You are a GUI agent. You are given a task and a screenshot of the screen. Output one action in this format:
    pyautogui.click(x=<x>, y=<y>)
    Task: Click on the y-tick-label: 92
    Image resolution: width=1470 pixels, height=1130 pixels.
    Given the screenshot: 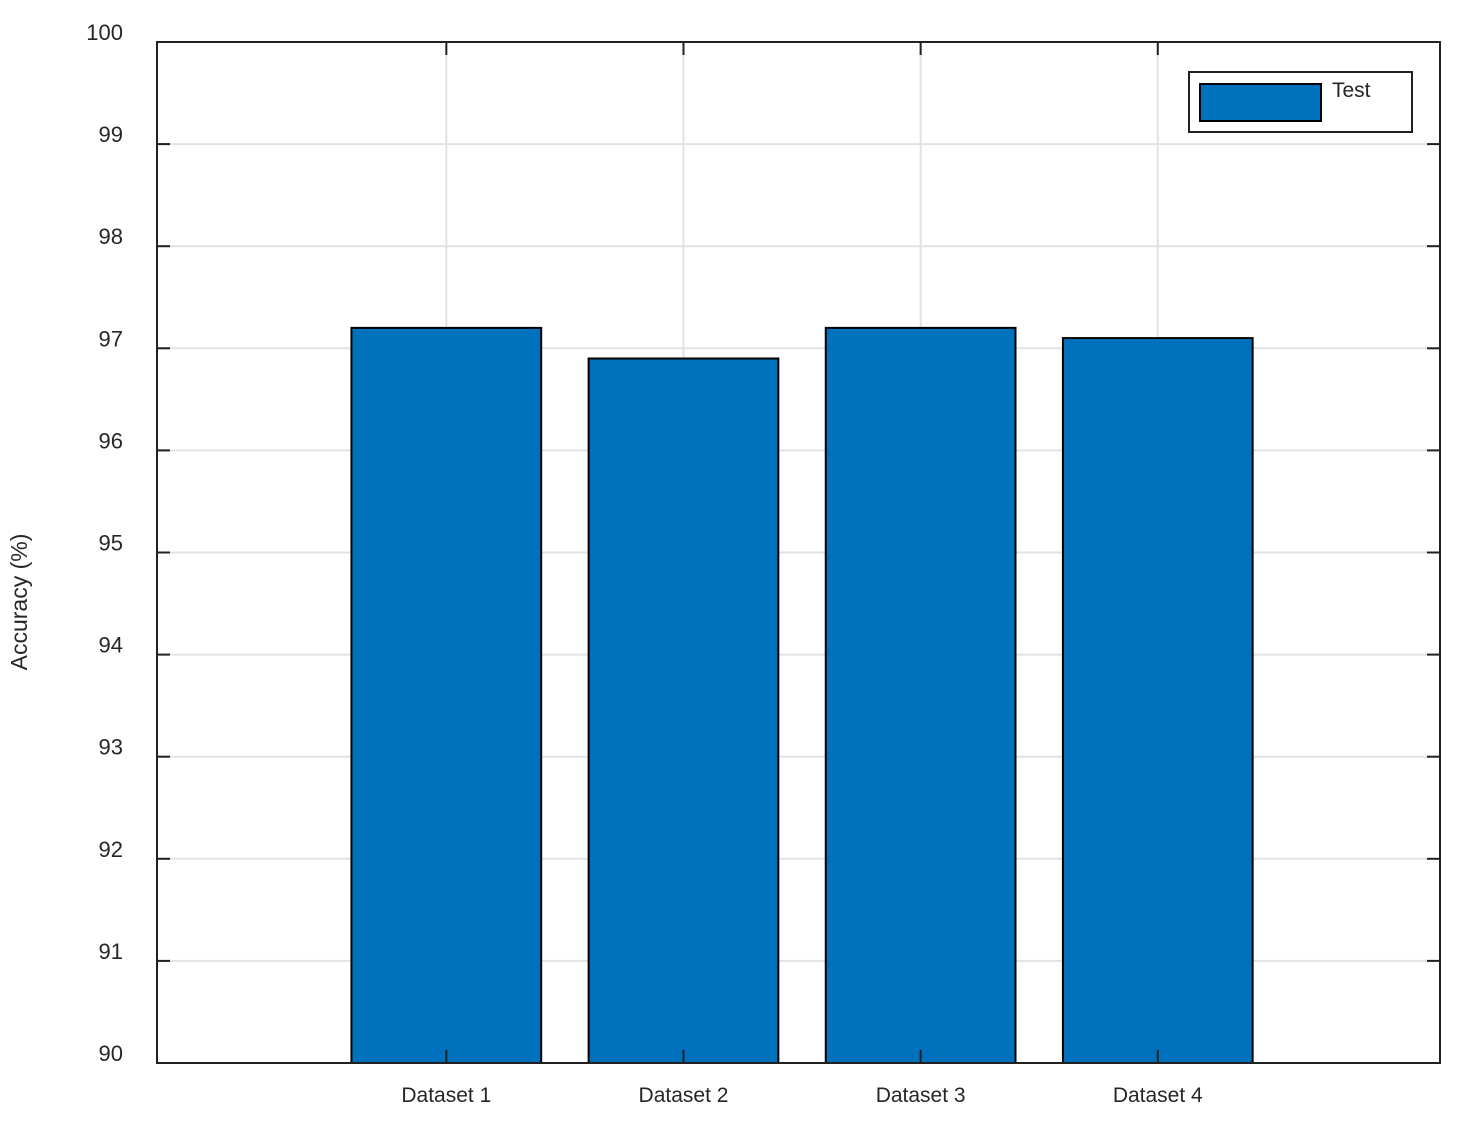 What is the action you would take?
    pyautogui.click(x=111, y=849)
    